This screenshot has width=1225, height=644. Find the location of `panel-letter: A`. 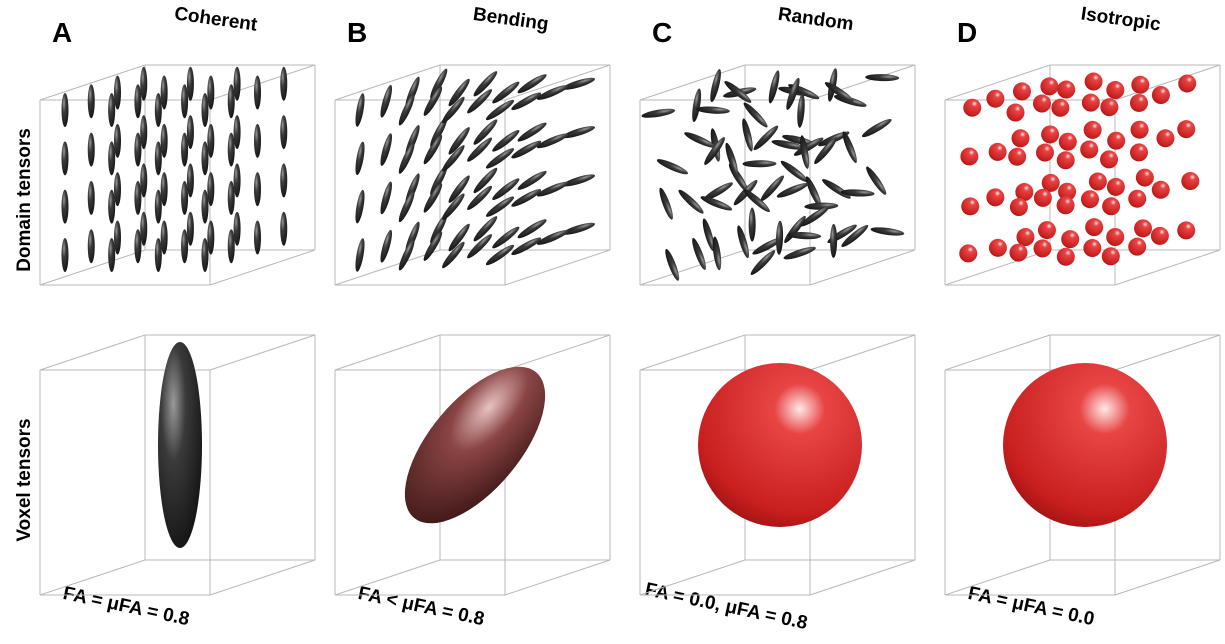

panel-letter: A is located at coordinates (62, 32).